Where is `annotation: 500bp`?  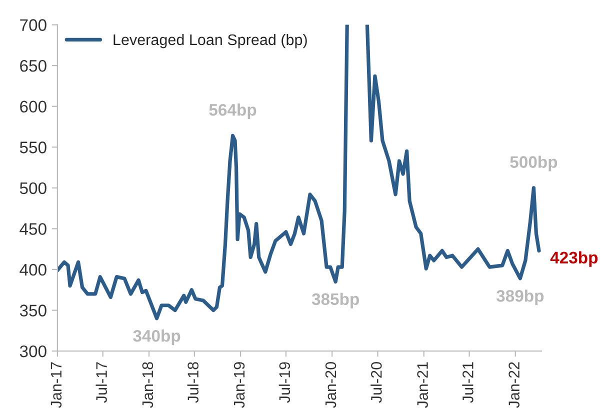 annotation: 500bp is located at coordinates (534, 164).